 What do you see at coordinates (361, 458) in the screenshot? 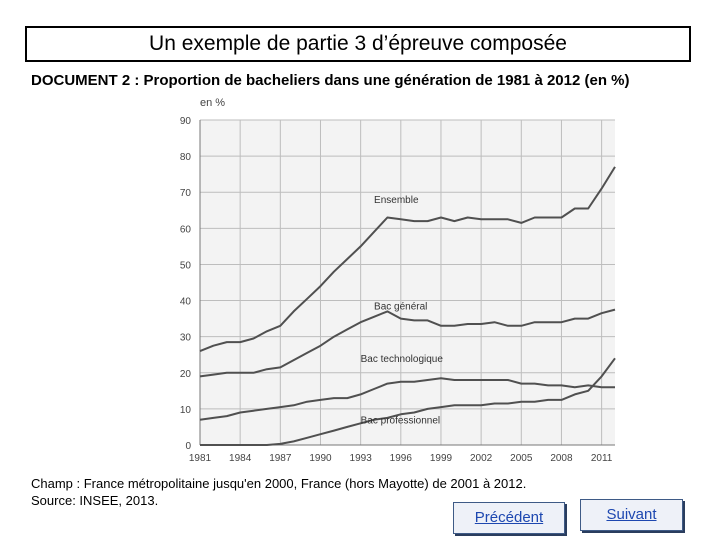
I see `x-tick-label: 1993` at bounding box center [361, 458].